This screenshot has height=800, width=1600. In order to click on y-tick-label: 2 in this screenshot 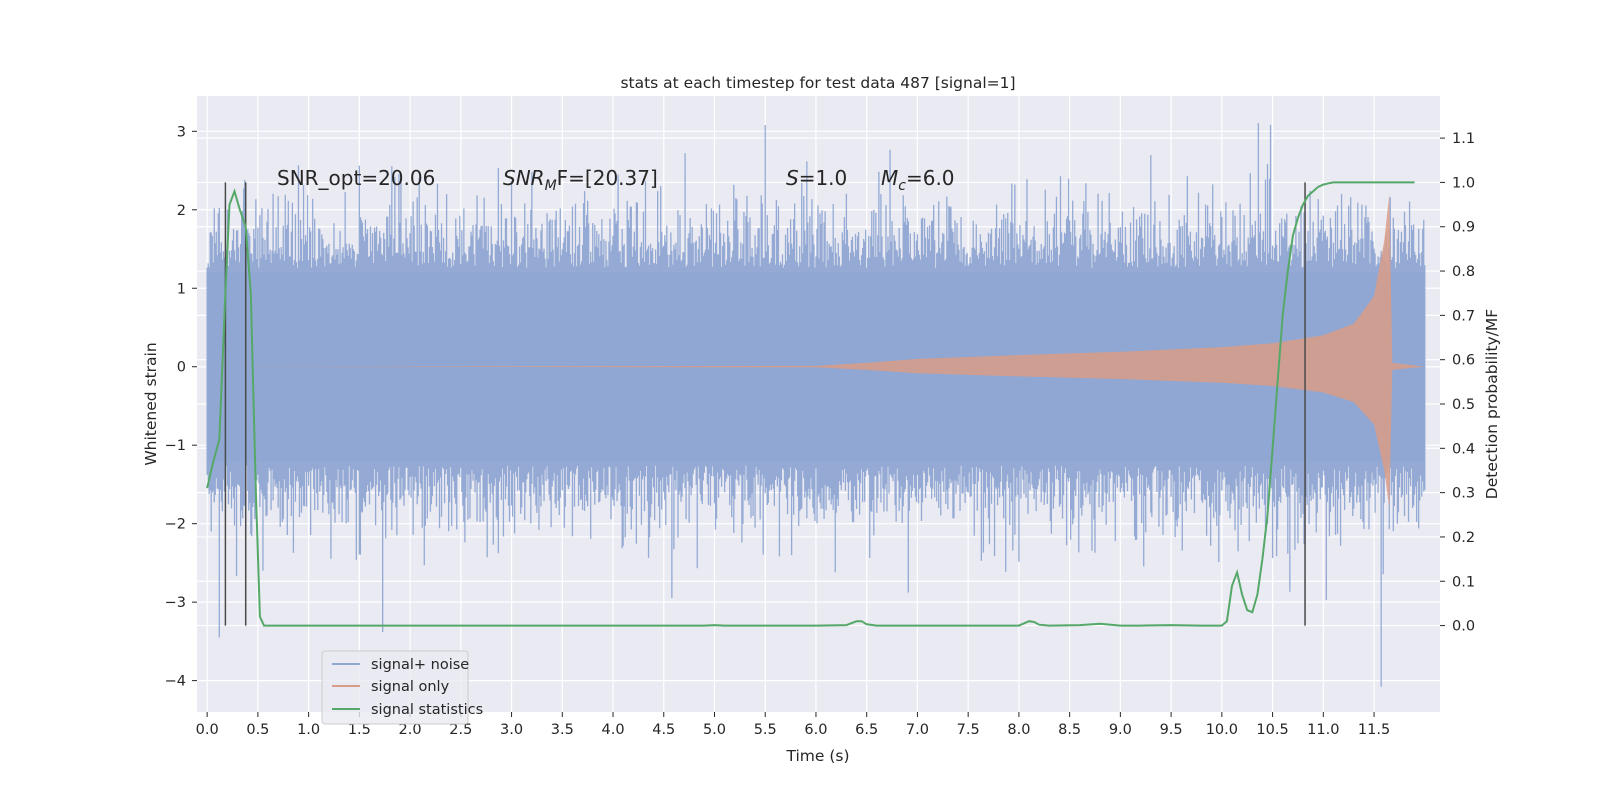, I will do `click(181, 211)`.